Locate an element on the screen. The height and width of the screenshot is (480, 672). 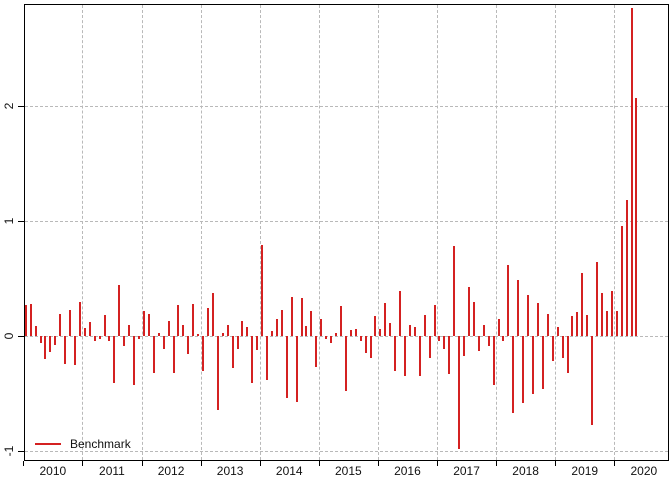
y-axis-tick-label: 2 is located at coordinates (9, 106).